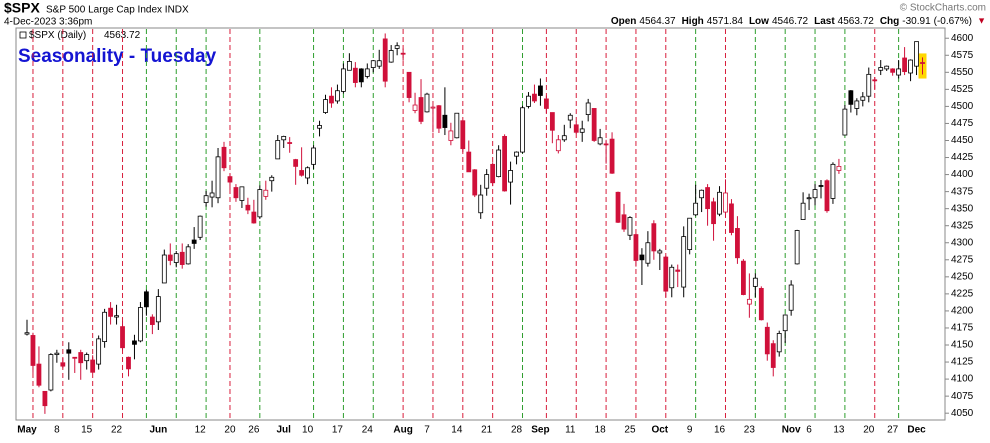 This screenshot has width=990, height=443. Describe the element at coordinates (657, 21) in the screenshot. I see `quote-value: 4564.37` at that location.